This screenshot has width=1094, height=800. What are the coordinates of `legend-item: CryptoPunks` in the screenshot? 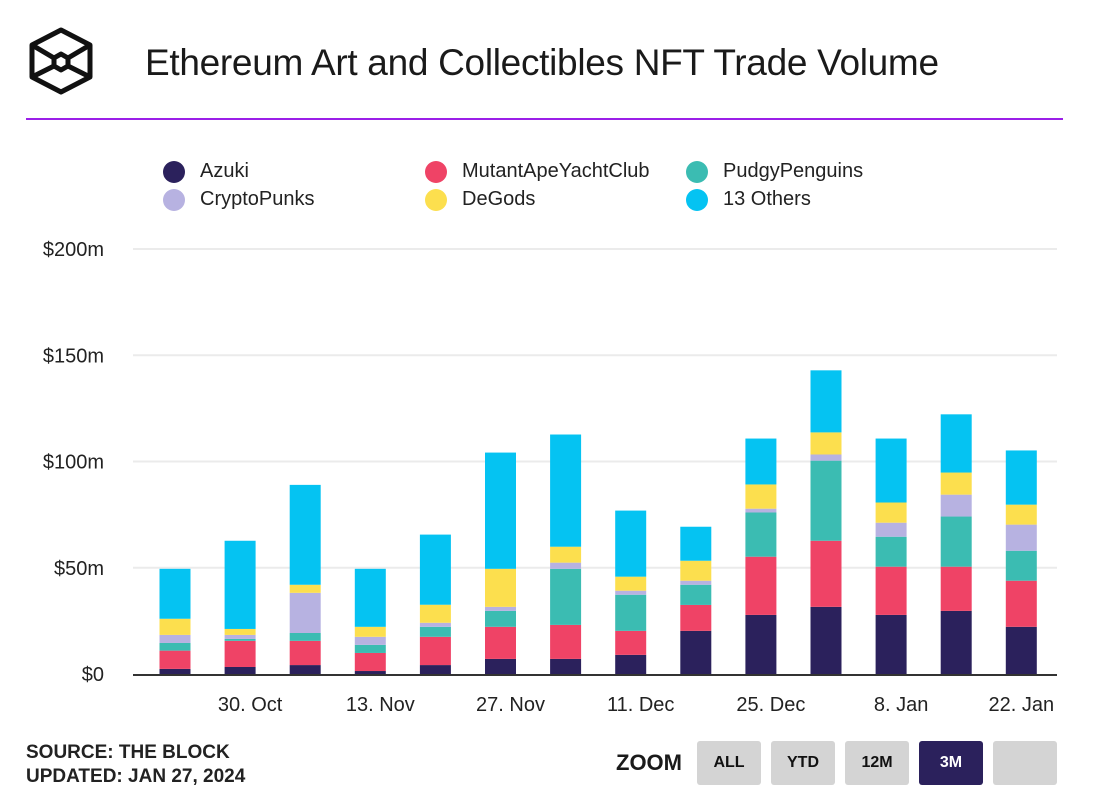 It's located at (239, 199).